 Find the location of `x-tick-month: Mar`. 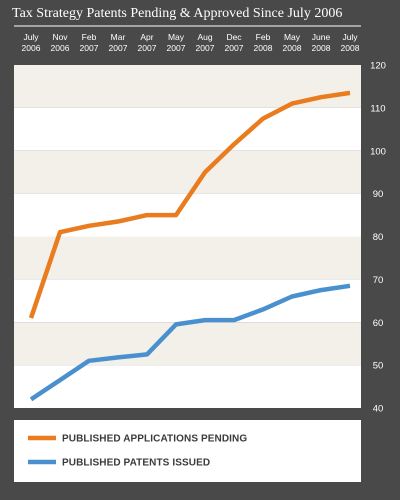

x-tick-month: Mar is located at coordinates (118, 37).